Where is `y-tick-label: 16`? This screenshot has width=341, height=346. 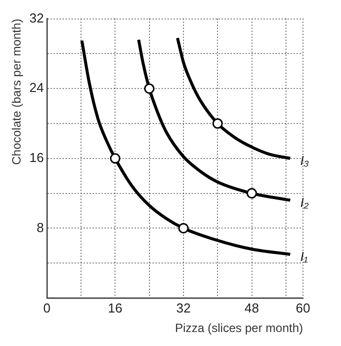
y-tick-label: 16 is located at coordinates (36, 157).